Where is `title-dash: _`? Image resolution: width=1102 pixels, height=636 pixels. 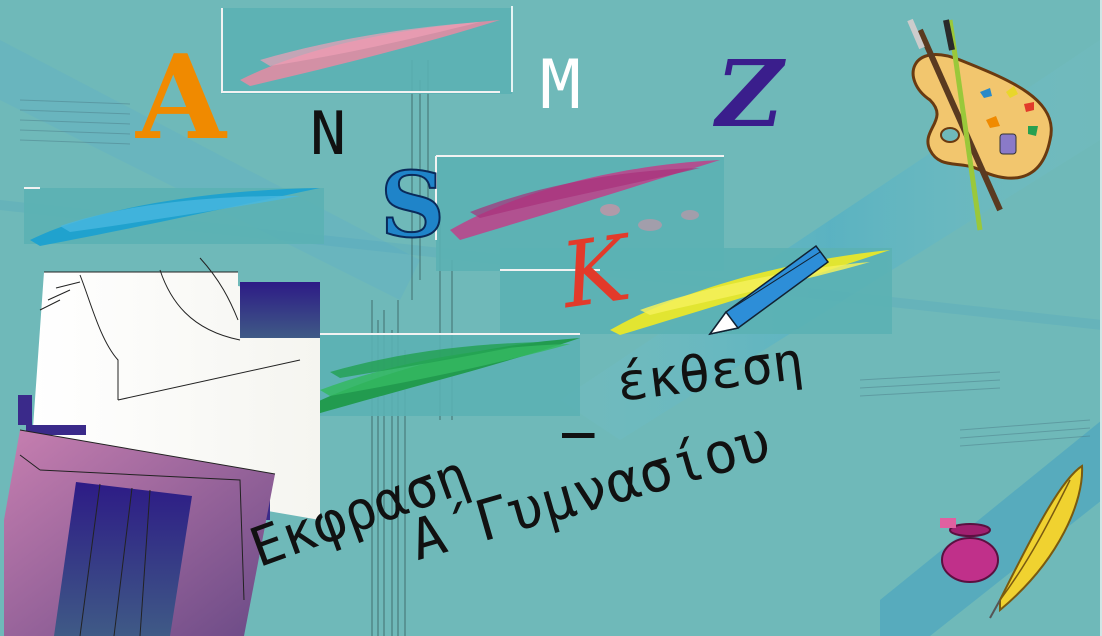
title-dash: _ is located at coordinates (578, 406).